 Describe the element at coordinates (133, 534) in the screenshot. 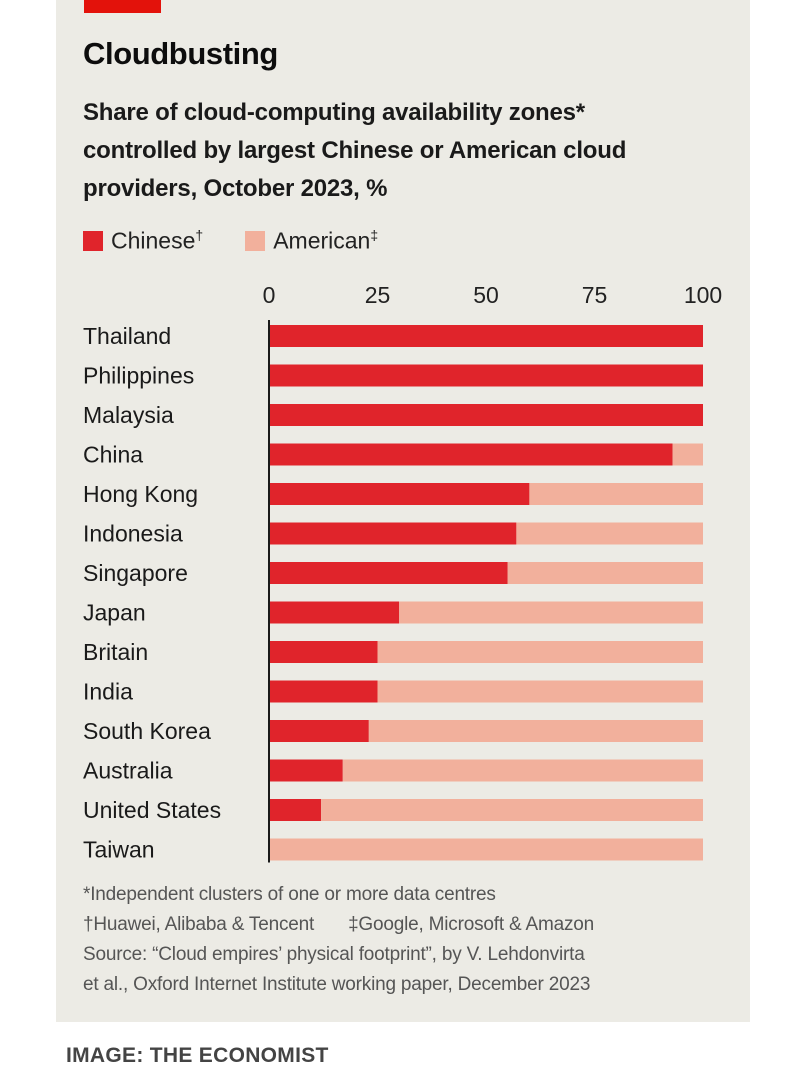

I see `category-label: Indonesia` at that location.